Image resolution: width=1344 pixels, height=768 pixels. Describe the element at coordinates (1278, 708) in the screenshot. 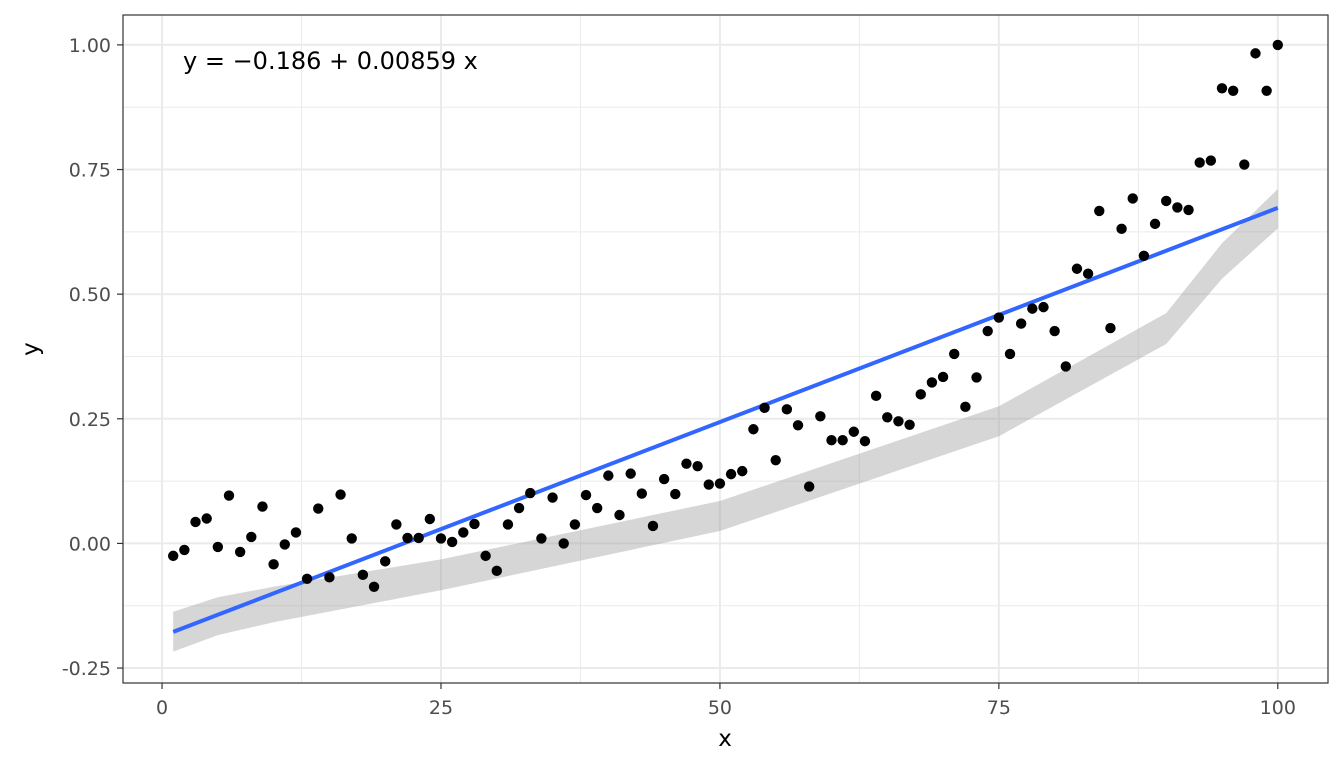

I see `x-tick-label: 100` at that location.